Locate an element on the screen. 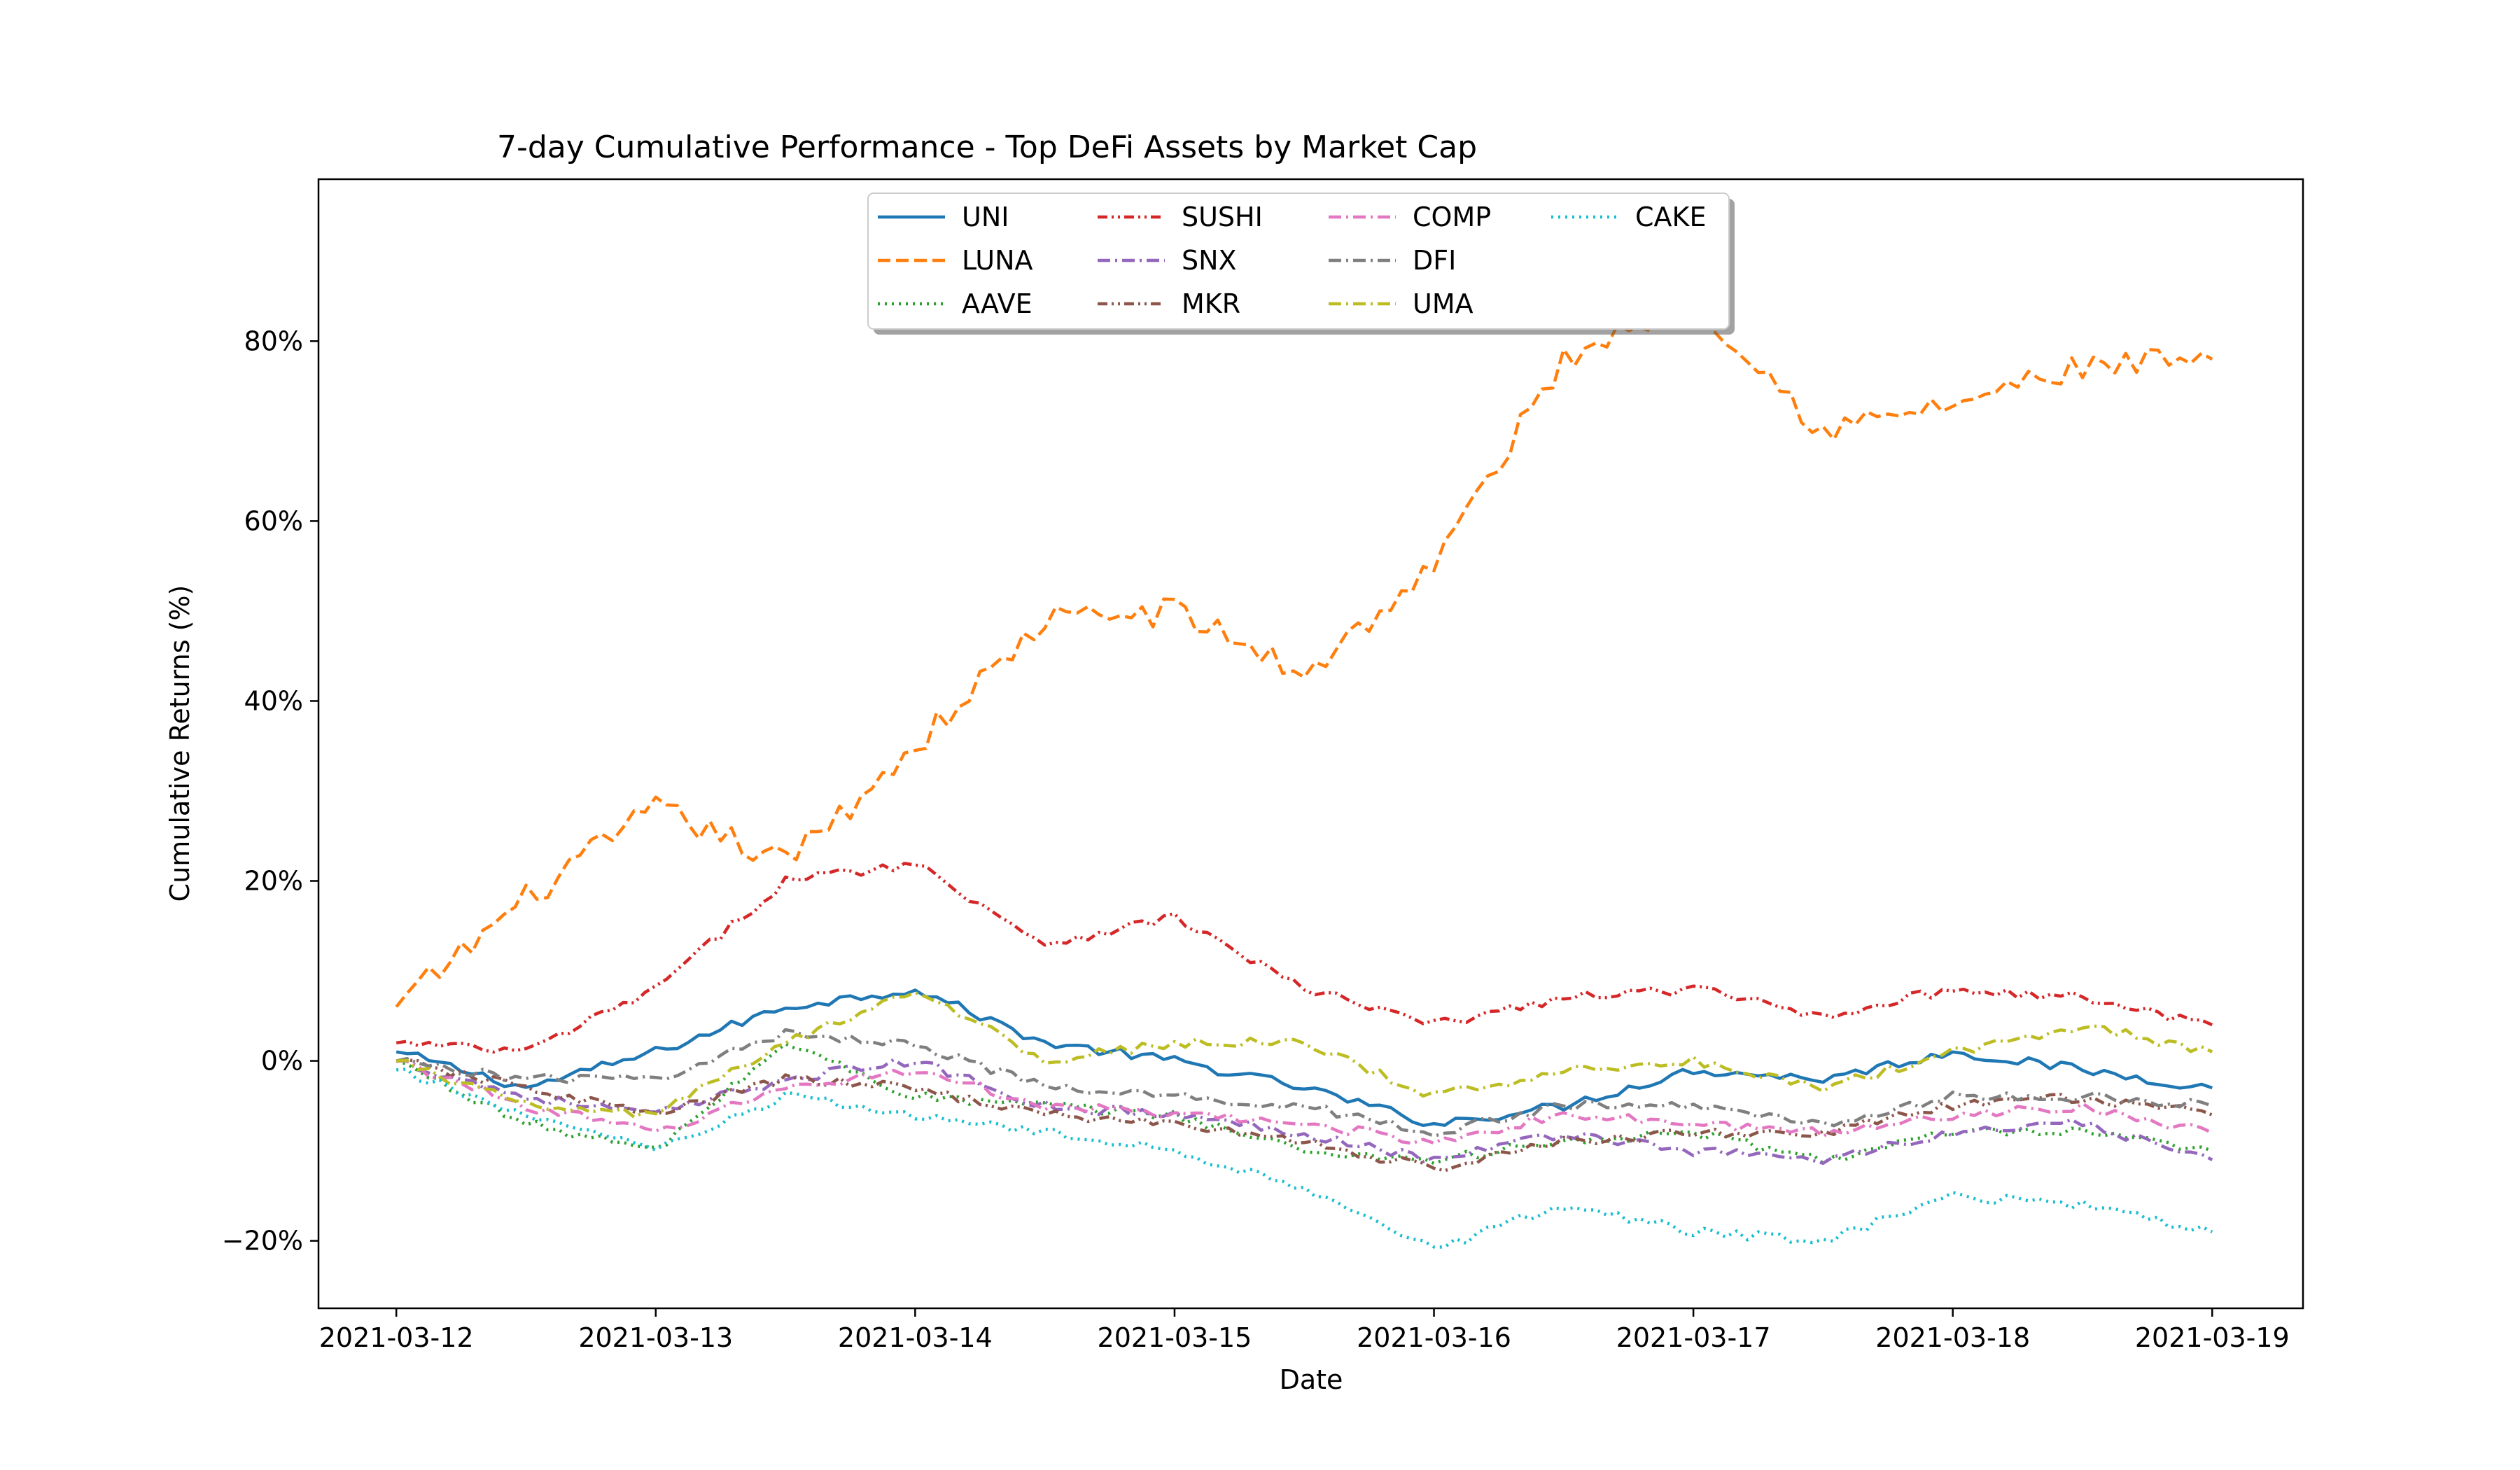 This screenshot has height=1470, width=2520. y-tick-label: 40% is located at coordinates (273, 700).